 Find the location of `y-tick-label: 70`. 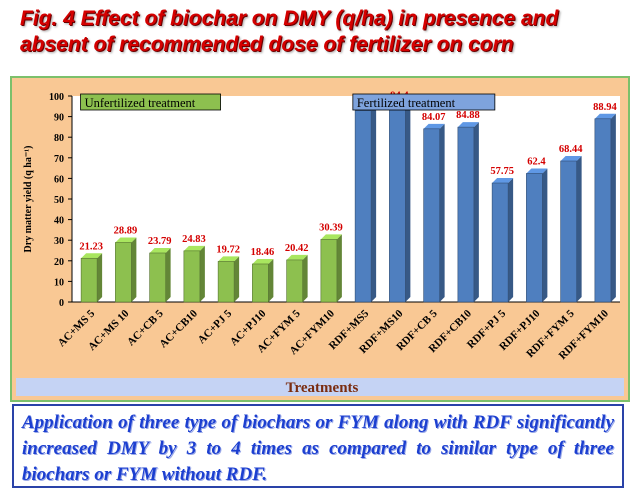

y-tick-label: 70 is located at coordinates (59, 159).